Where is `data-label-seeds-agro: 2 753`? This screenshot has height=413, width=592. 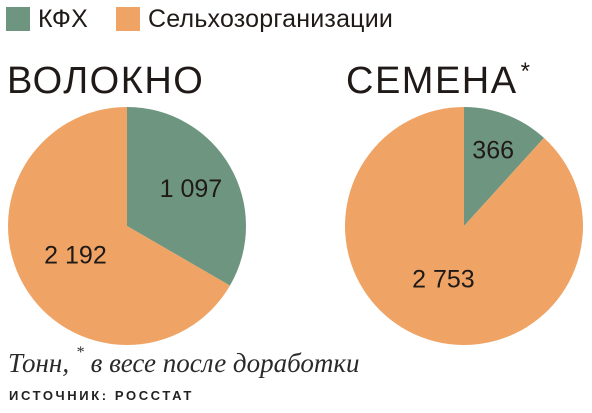
data-label-seeds-agro: 2 753 is located at coordinates (443, 279).